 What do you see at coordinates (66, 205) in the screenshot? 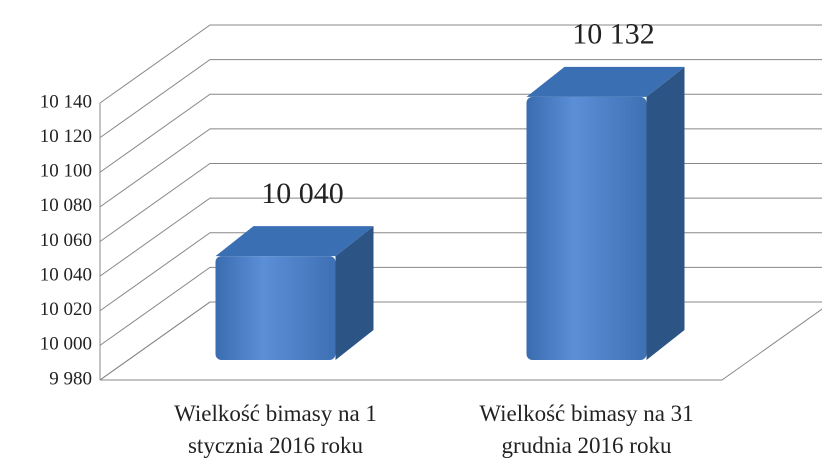
I see `y-tick-label: 10 080` at bounding box center [66, 205].